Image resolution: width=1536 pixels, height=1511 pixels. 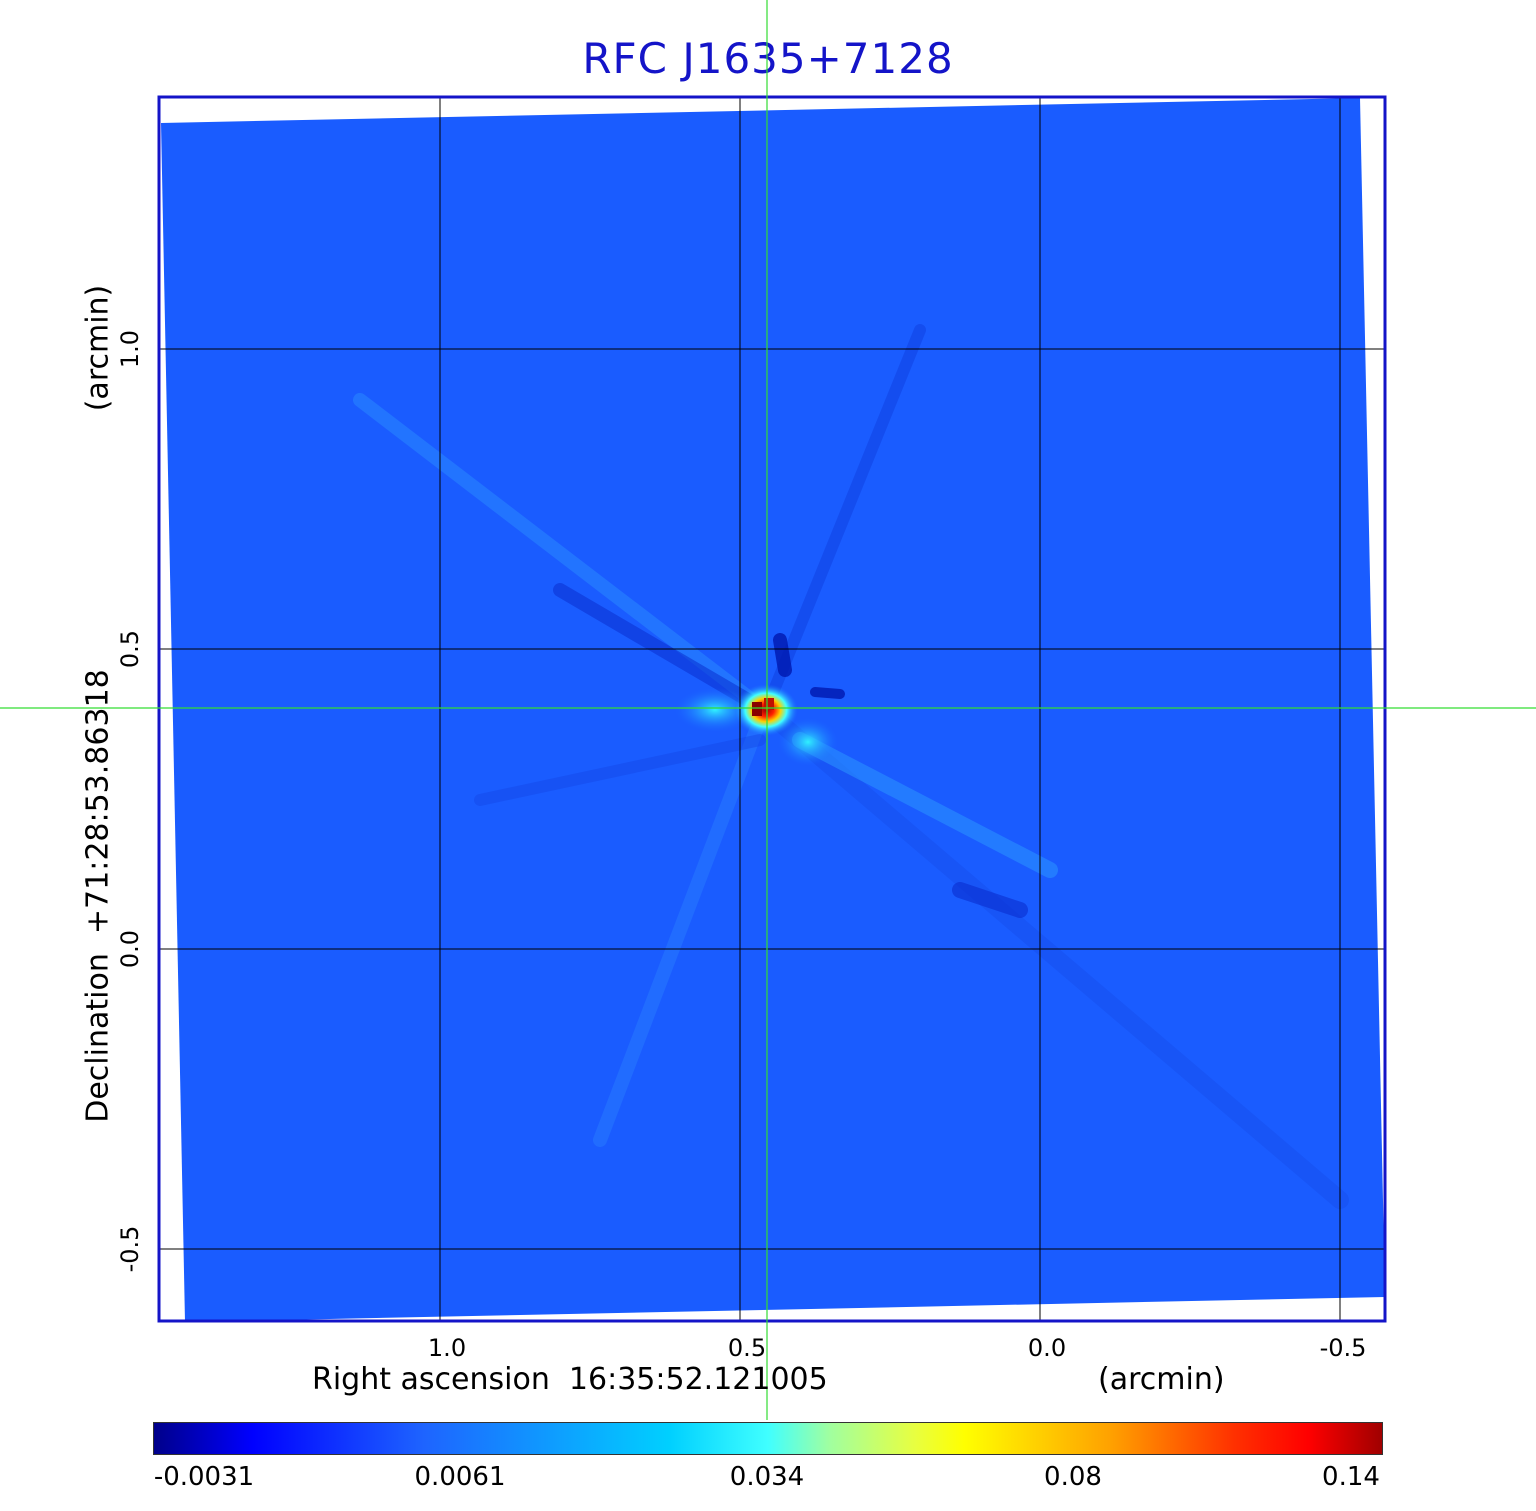 What do you see at coordinates (204, 1477) in the screenshot?
I see `colorbar-tick-label: -0.0031` at bounding box center [204, 1477].